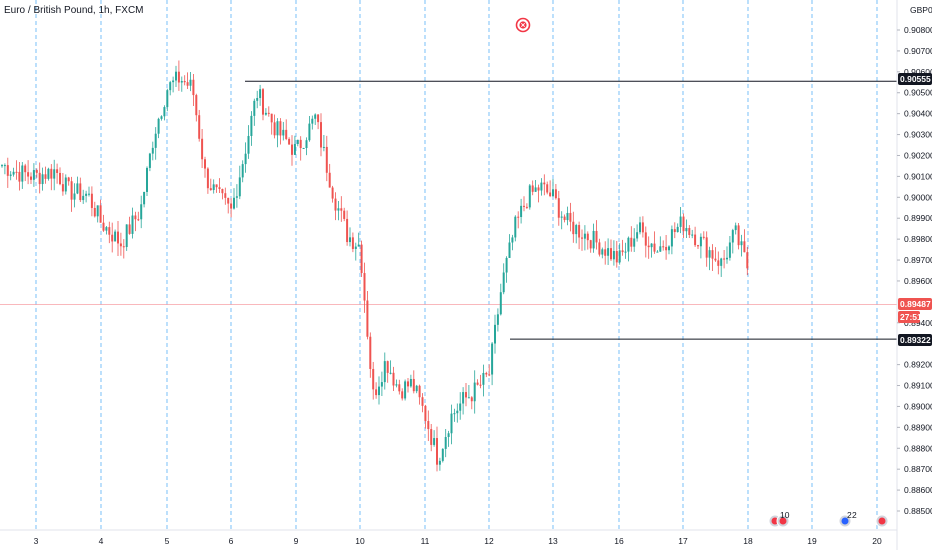 The width and height of the screenshot is (932, 550). Describe the element at coordinates (458, 541) in the screenshot. I see `time-axis: 3 4 5 6 9 10 11 12 13 16 17 18 19 20` at that location.